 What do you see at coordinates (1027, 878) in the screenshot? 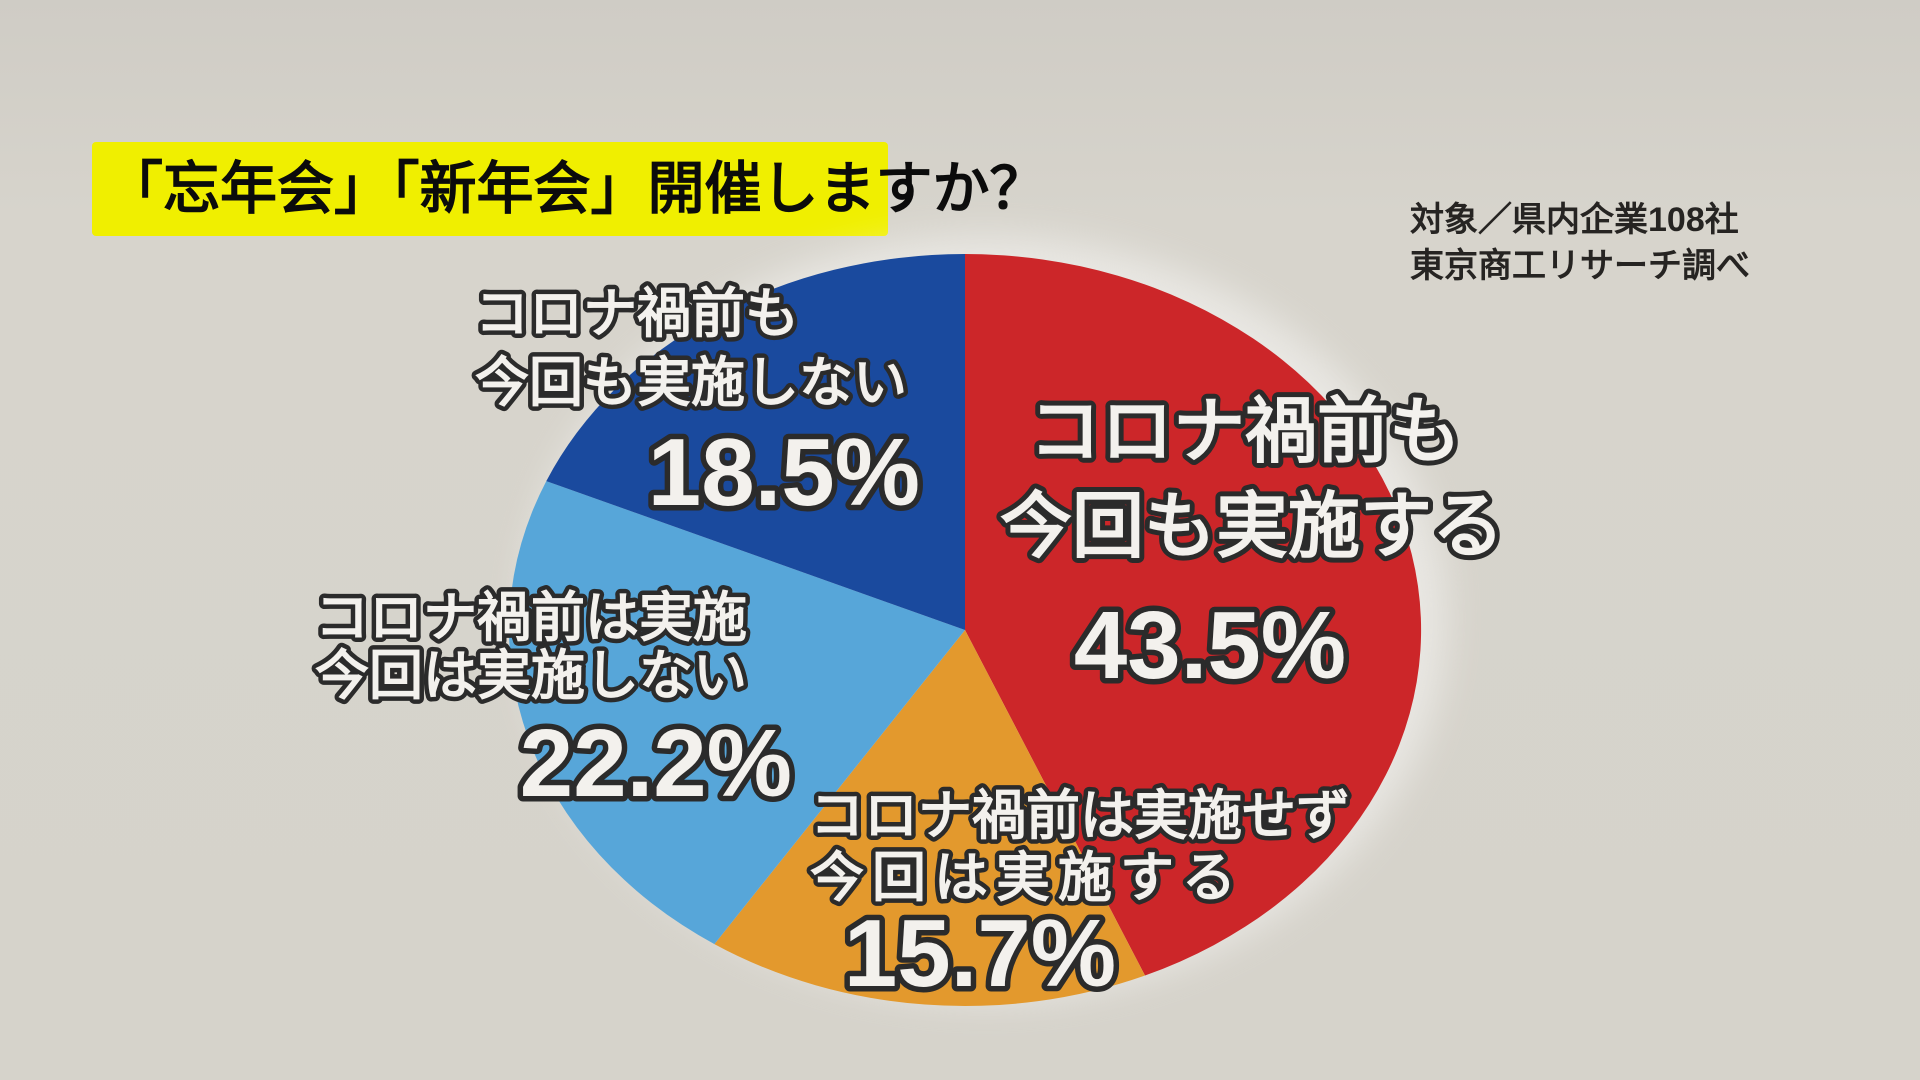
I see `orange-slice-label-line2: 今回は実施する` at bounding box center [1027, 878].